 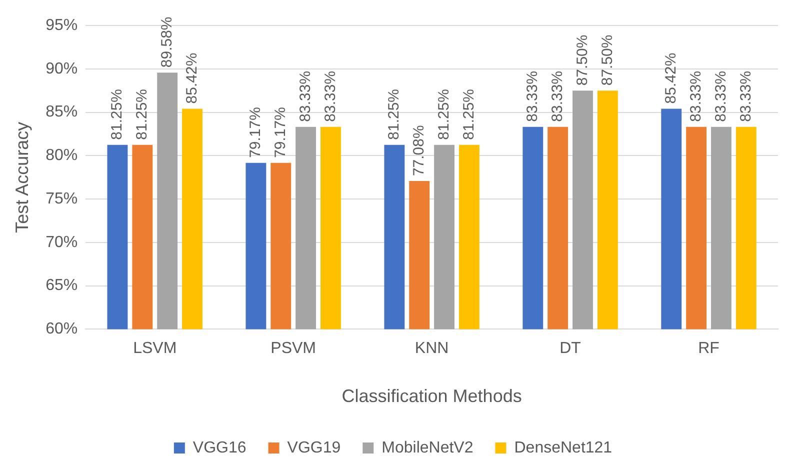 I want to click on legend-label: DenseNet121, so click(x=563, y=447).